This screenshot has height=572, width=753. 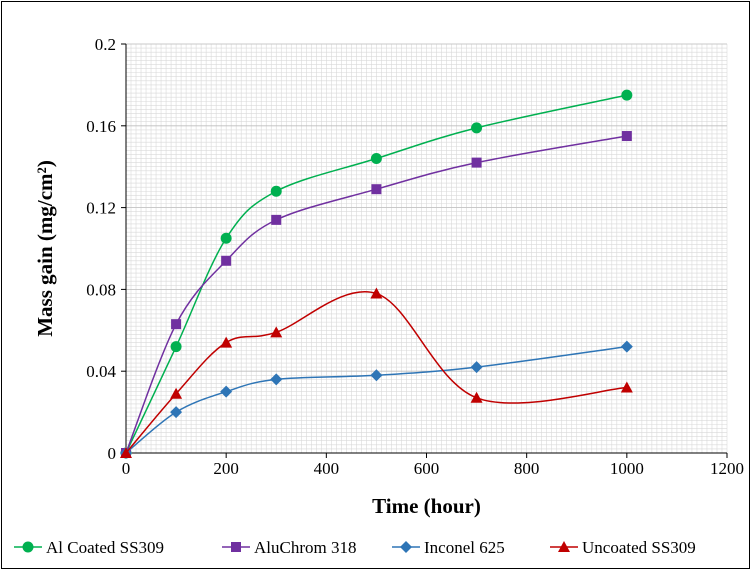 What do you see at coordinates (305, 547) in the screenshot?
I see `legend-label: AluChrom 318` at bounding box center [305, 547].